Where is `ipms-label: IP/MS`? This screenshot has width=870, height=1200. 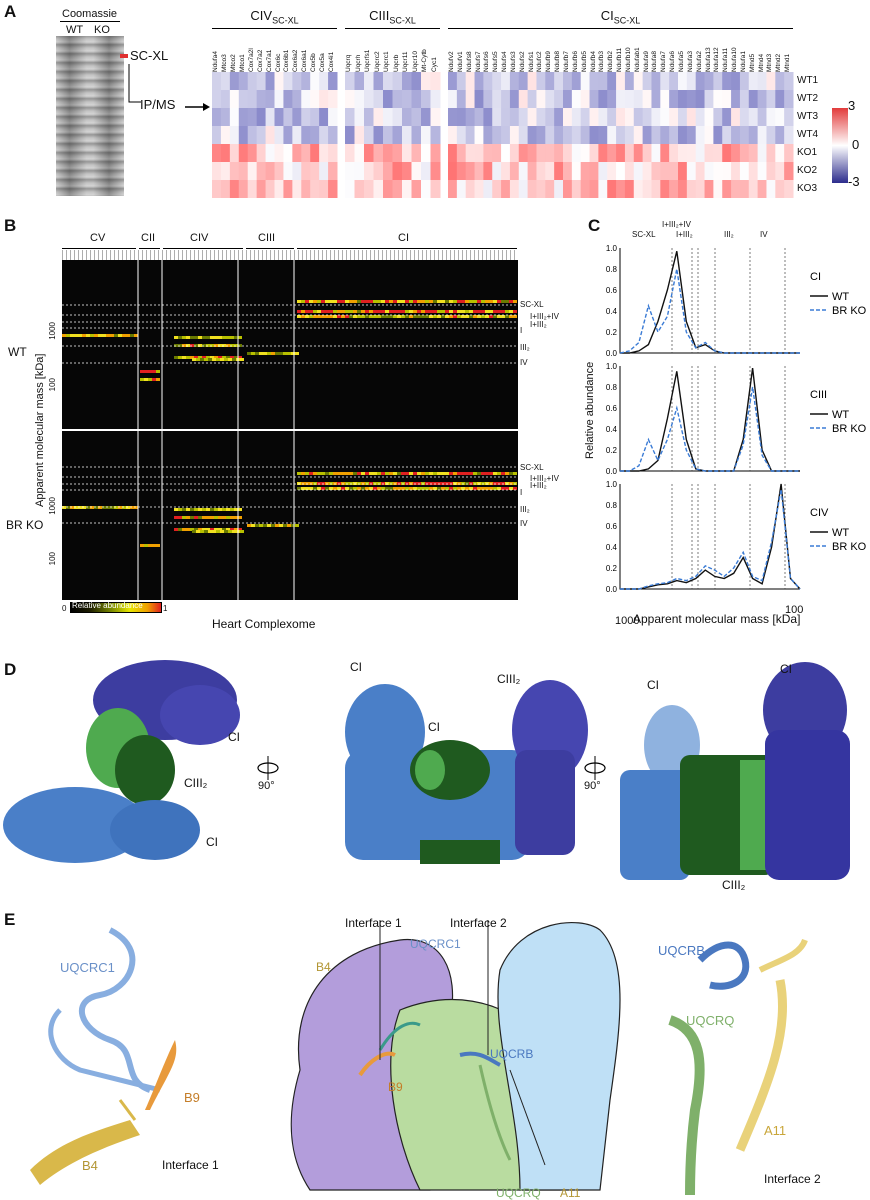 ipms-label: IP/MS is located at coordinates (158, 104).